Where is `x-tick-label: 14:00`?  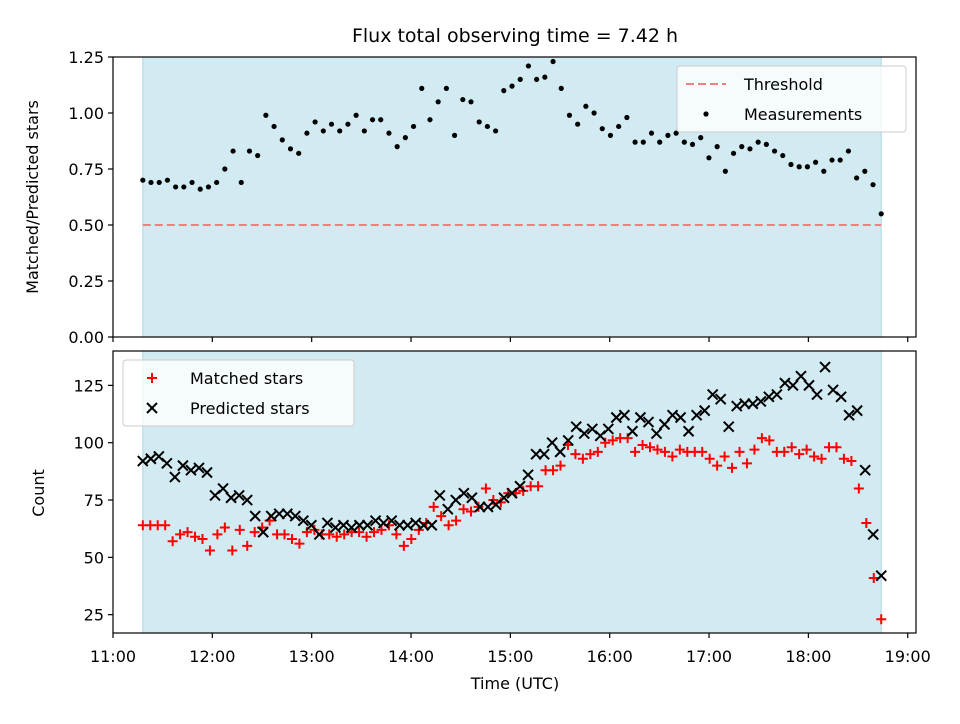
x-tick-label: 14:00 is located at coordinates (411, 656).